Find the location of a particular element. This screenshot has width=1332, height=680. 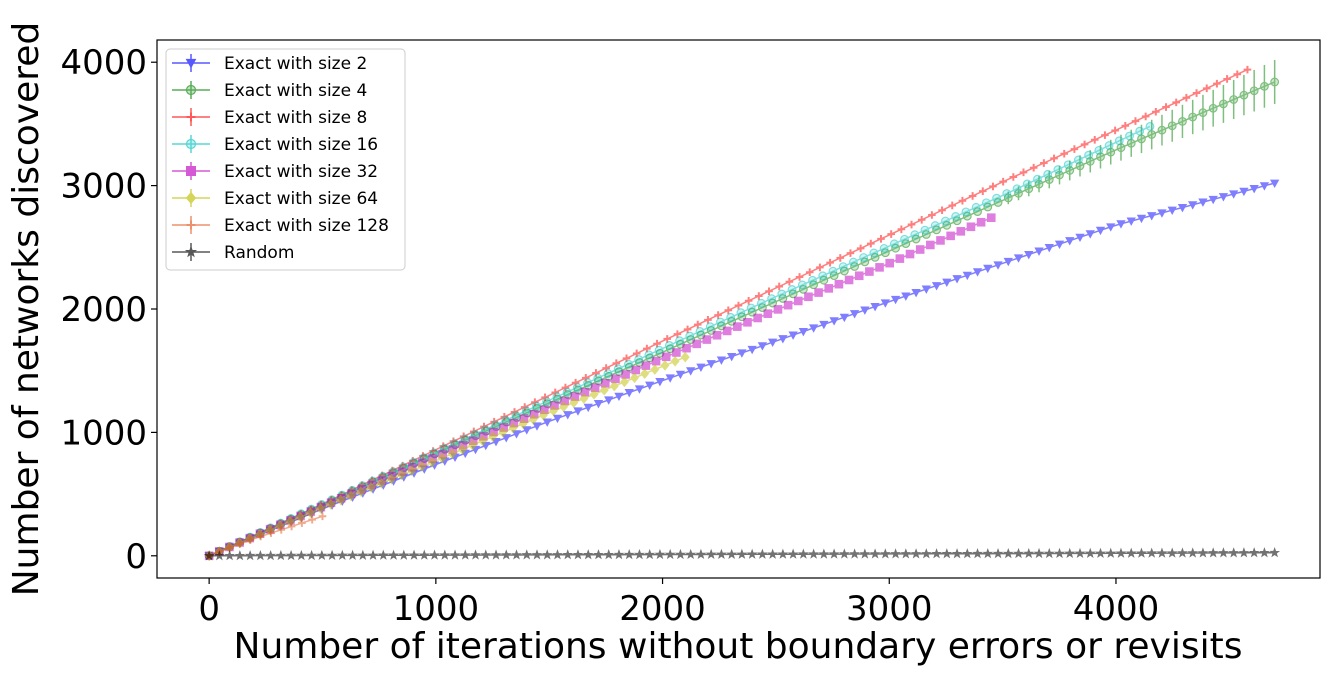

x-tick-label: 0 is located at coordinates (209, 609).